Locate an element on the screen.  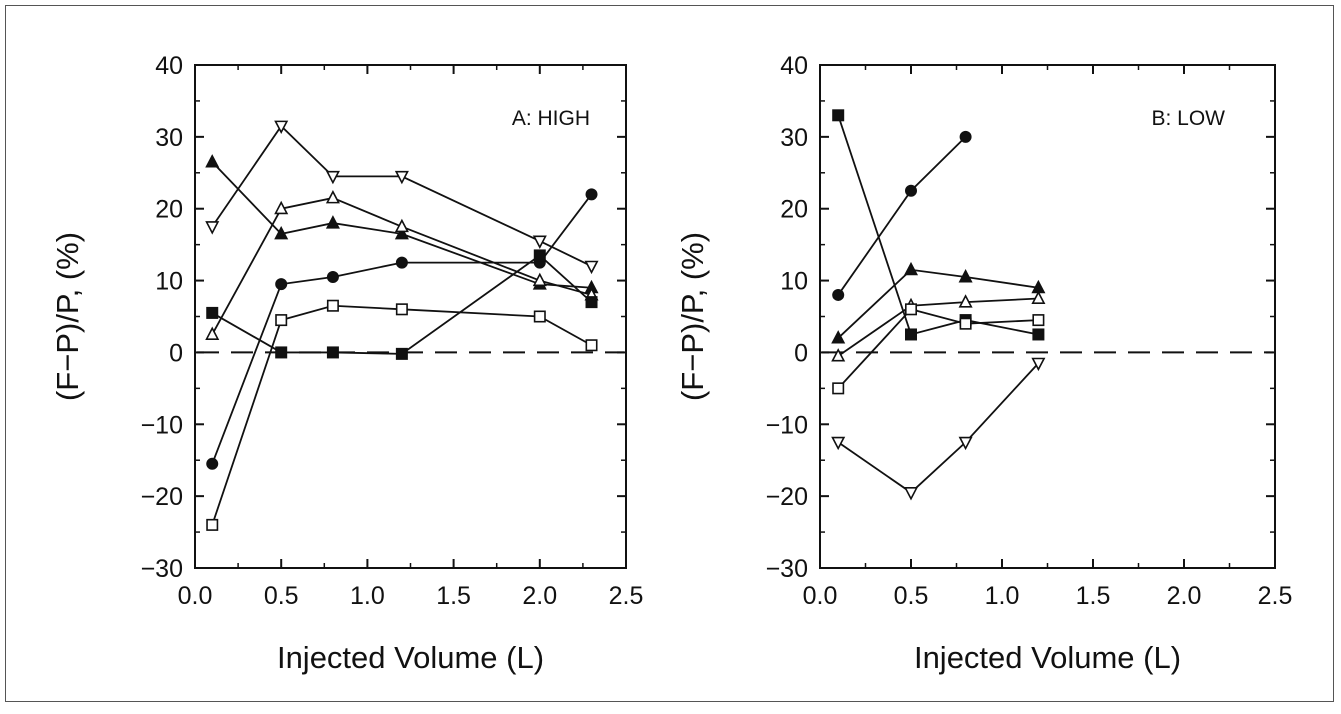
y-tick-label-b: −30 is located at coordinates (787, 569).